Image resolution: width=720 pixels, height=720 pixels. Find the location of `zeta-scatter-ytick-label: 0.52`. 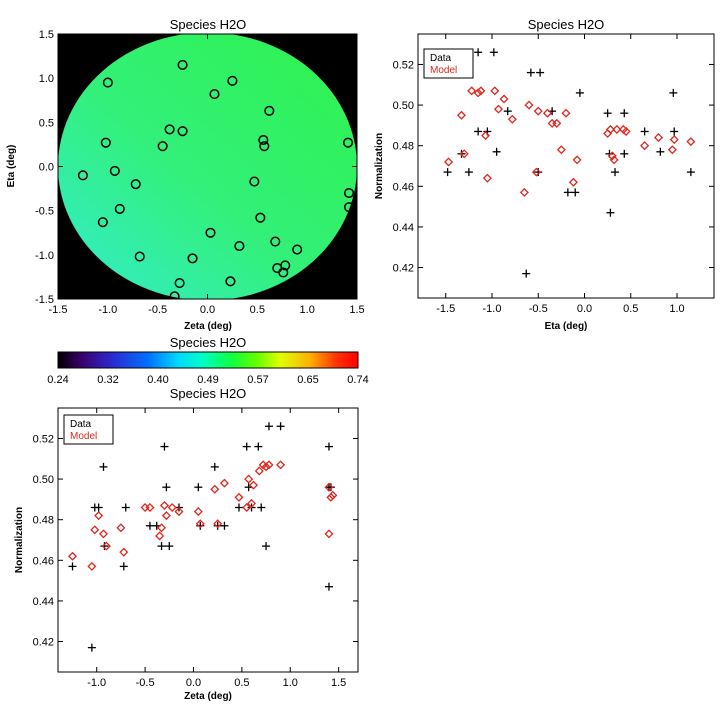

zeta-scatter-ytick-label: 0.52 is located at coordinates (43, 439).